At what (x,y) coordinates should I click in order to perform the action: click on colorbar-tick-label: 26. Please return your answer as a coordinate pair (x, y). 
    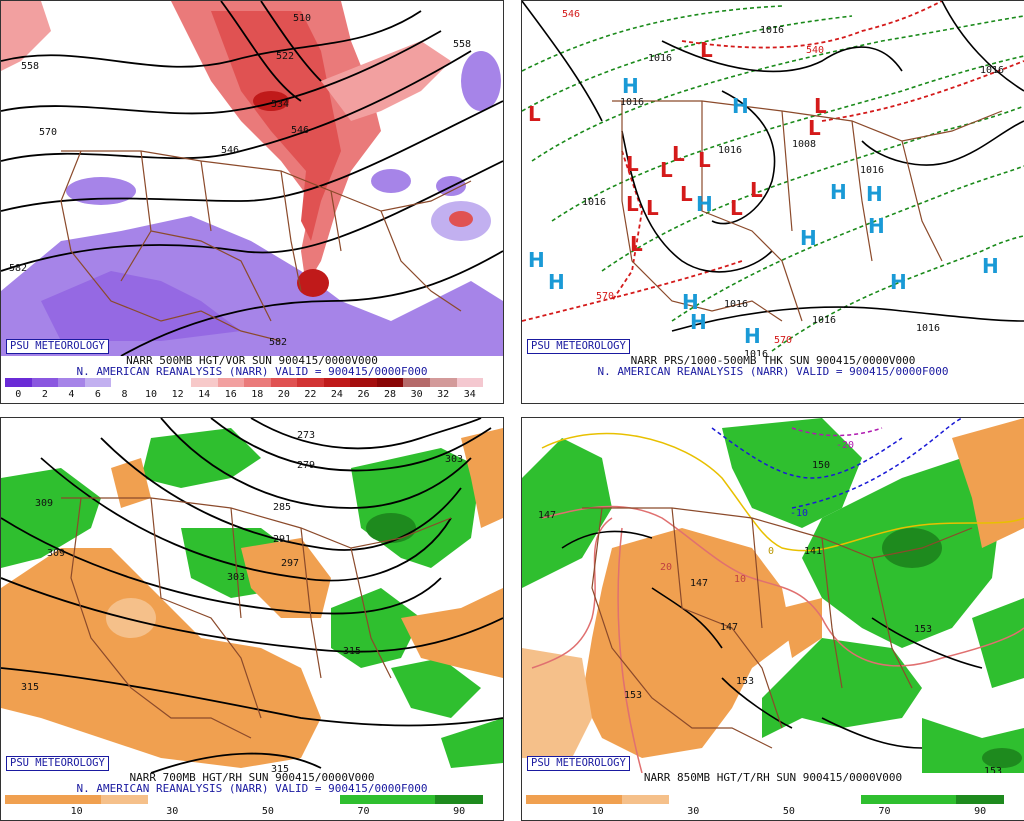
    Looking at the image, I should click on (363, 394).